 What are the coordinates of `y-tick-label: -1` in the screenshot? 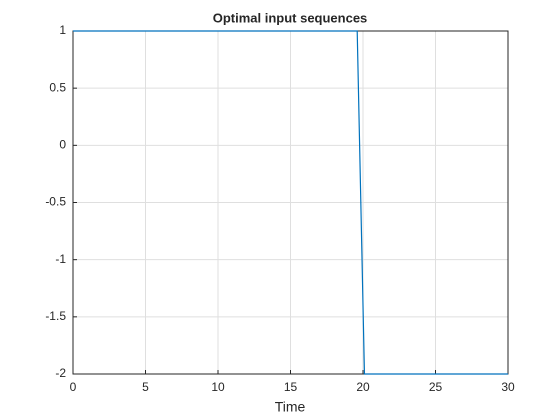 It's located at (60, 259).